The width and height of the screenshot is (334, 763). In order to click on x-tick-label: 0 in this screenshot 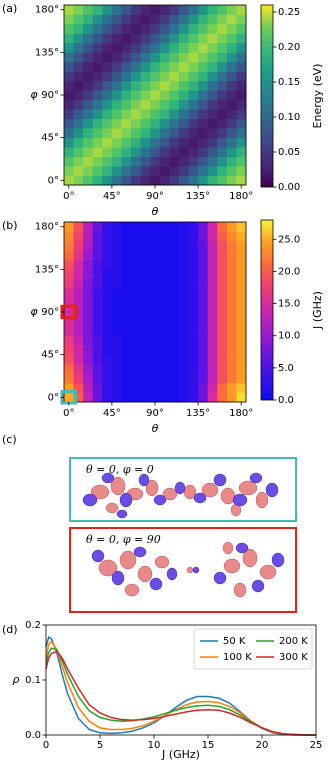, I will do `click(46, 745)`.